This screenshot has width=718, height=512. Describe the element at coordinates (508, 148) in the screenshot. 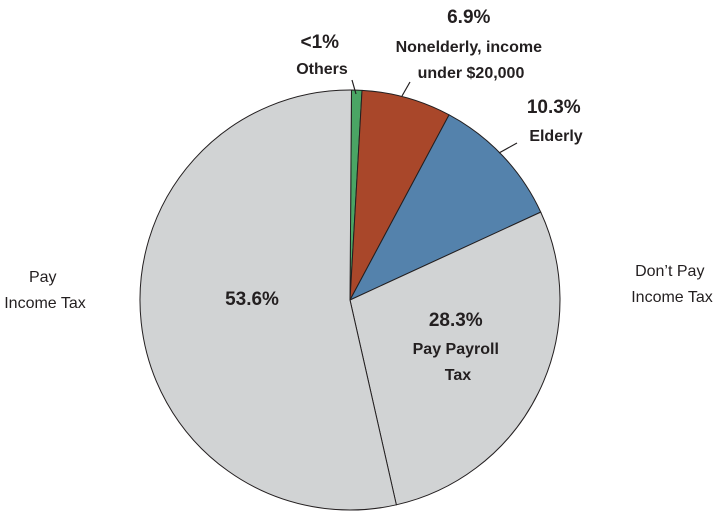

I see `leader-elderly` at that location.